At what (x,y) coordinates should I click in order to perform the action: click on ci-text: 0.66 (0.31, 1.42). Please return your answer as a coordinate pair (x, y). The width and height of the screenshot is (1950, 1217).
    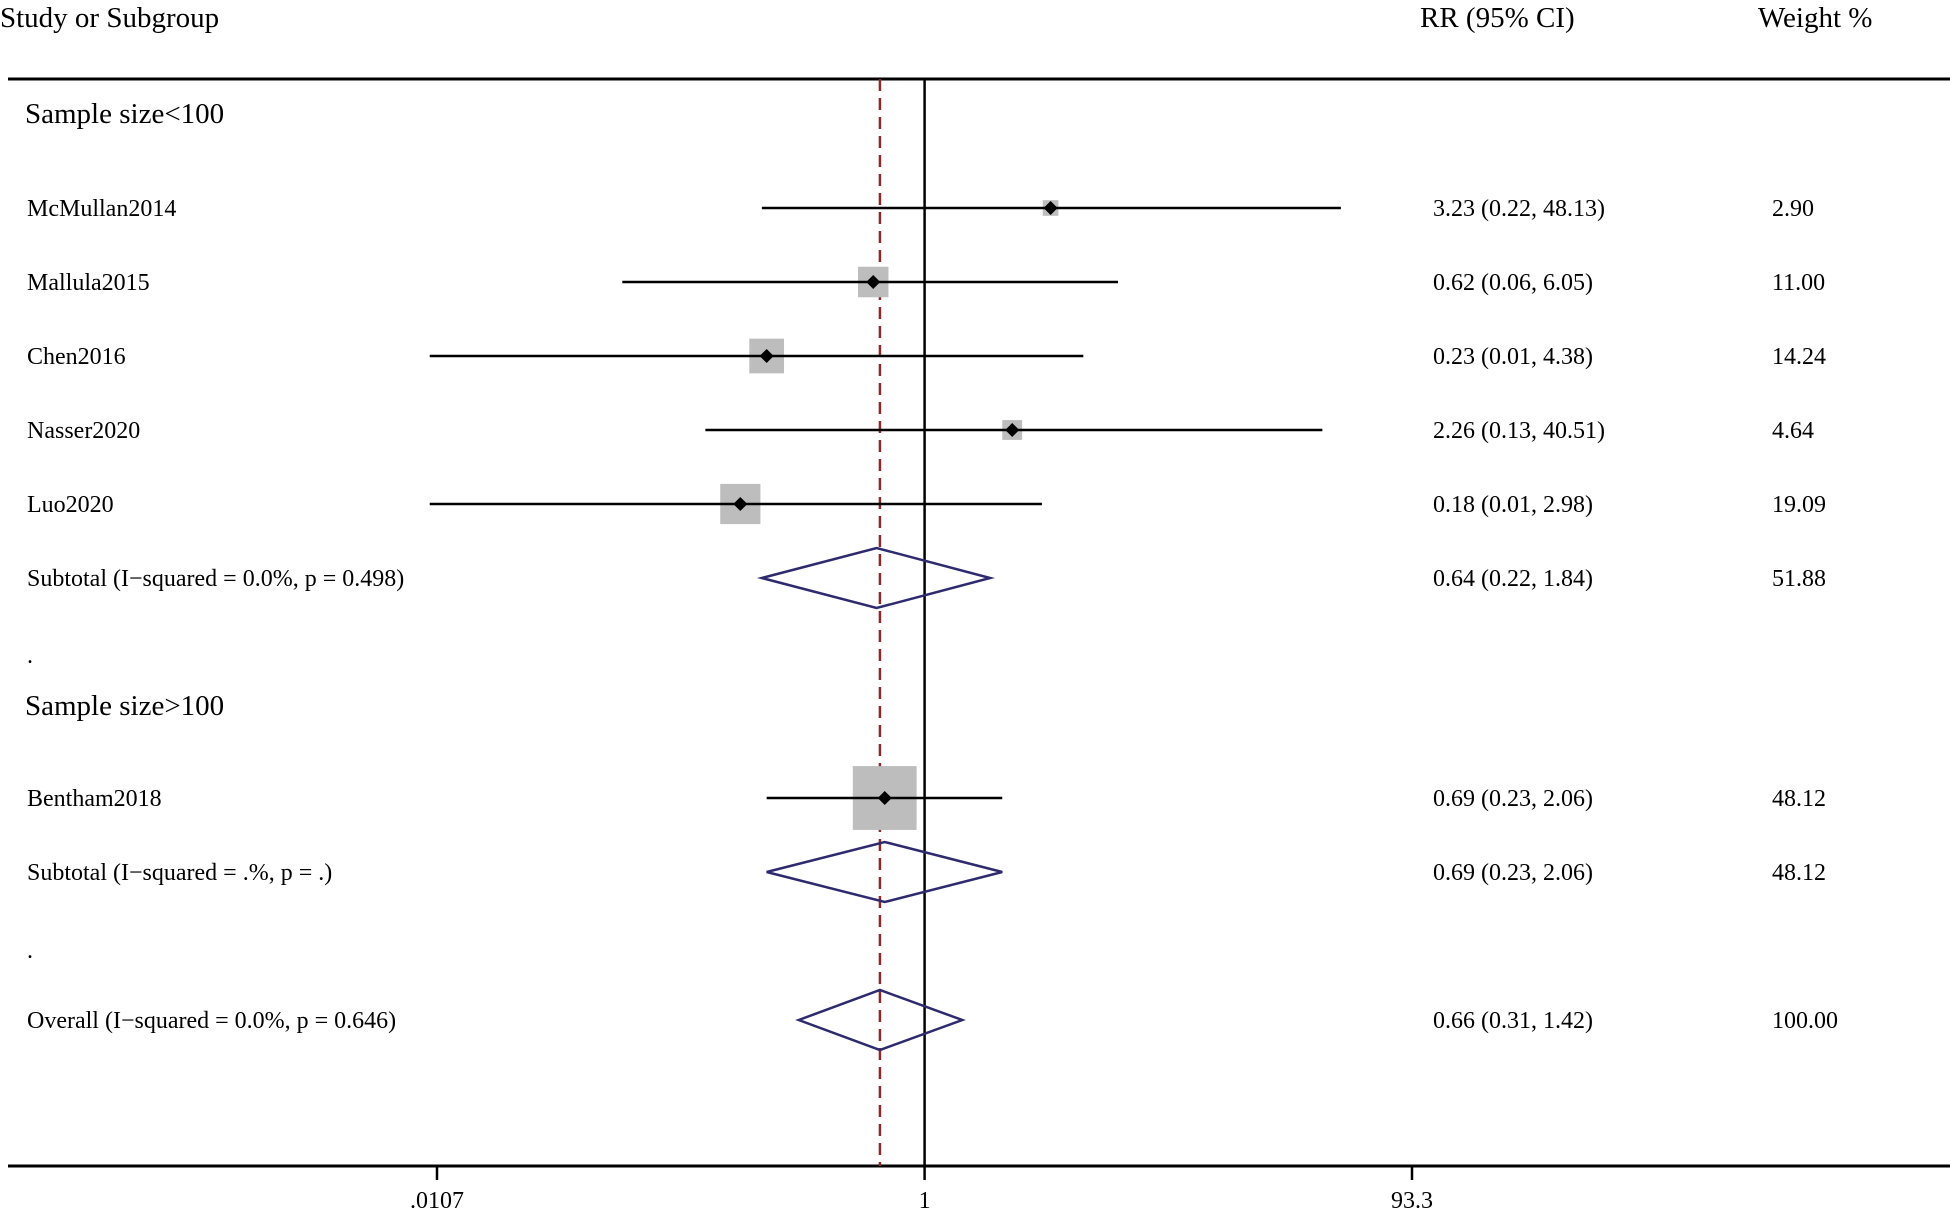
    Looking at the image, I should click on (1513, 1021).